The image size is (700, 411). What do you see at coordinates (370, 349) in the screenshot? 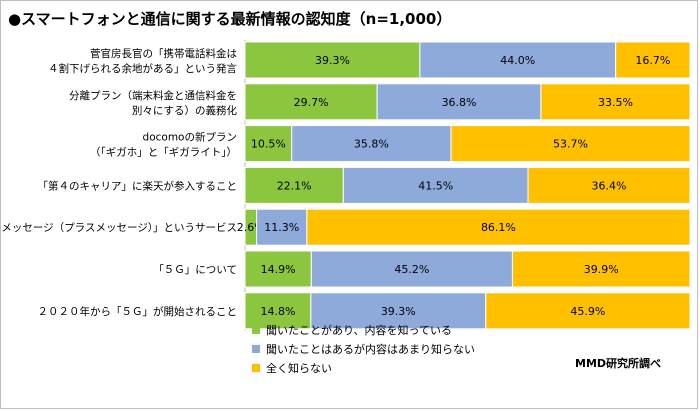
I see `legend-label: 聞いたことはあるが内容はあまり知らない` at bounding box center [370, 349].